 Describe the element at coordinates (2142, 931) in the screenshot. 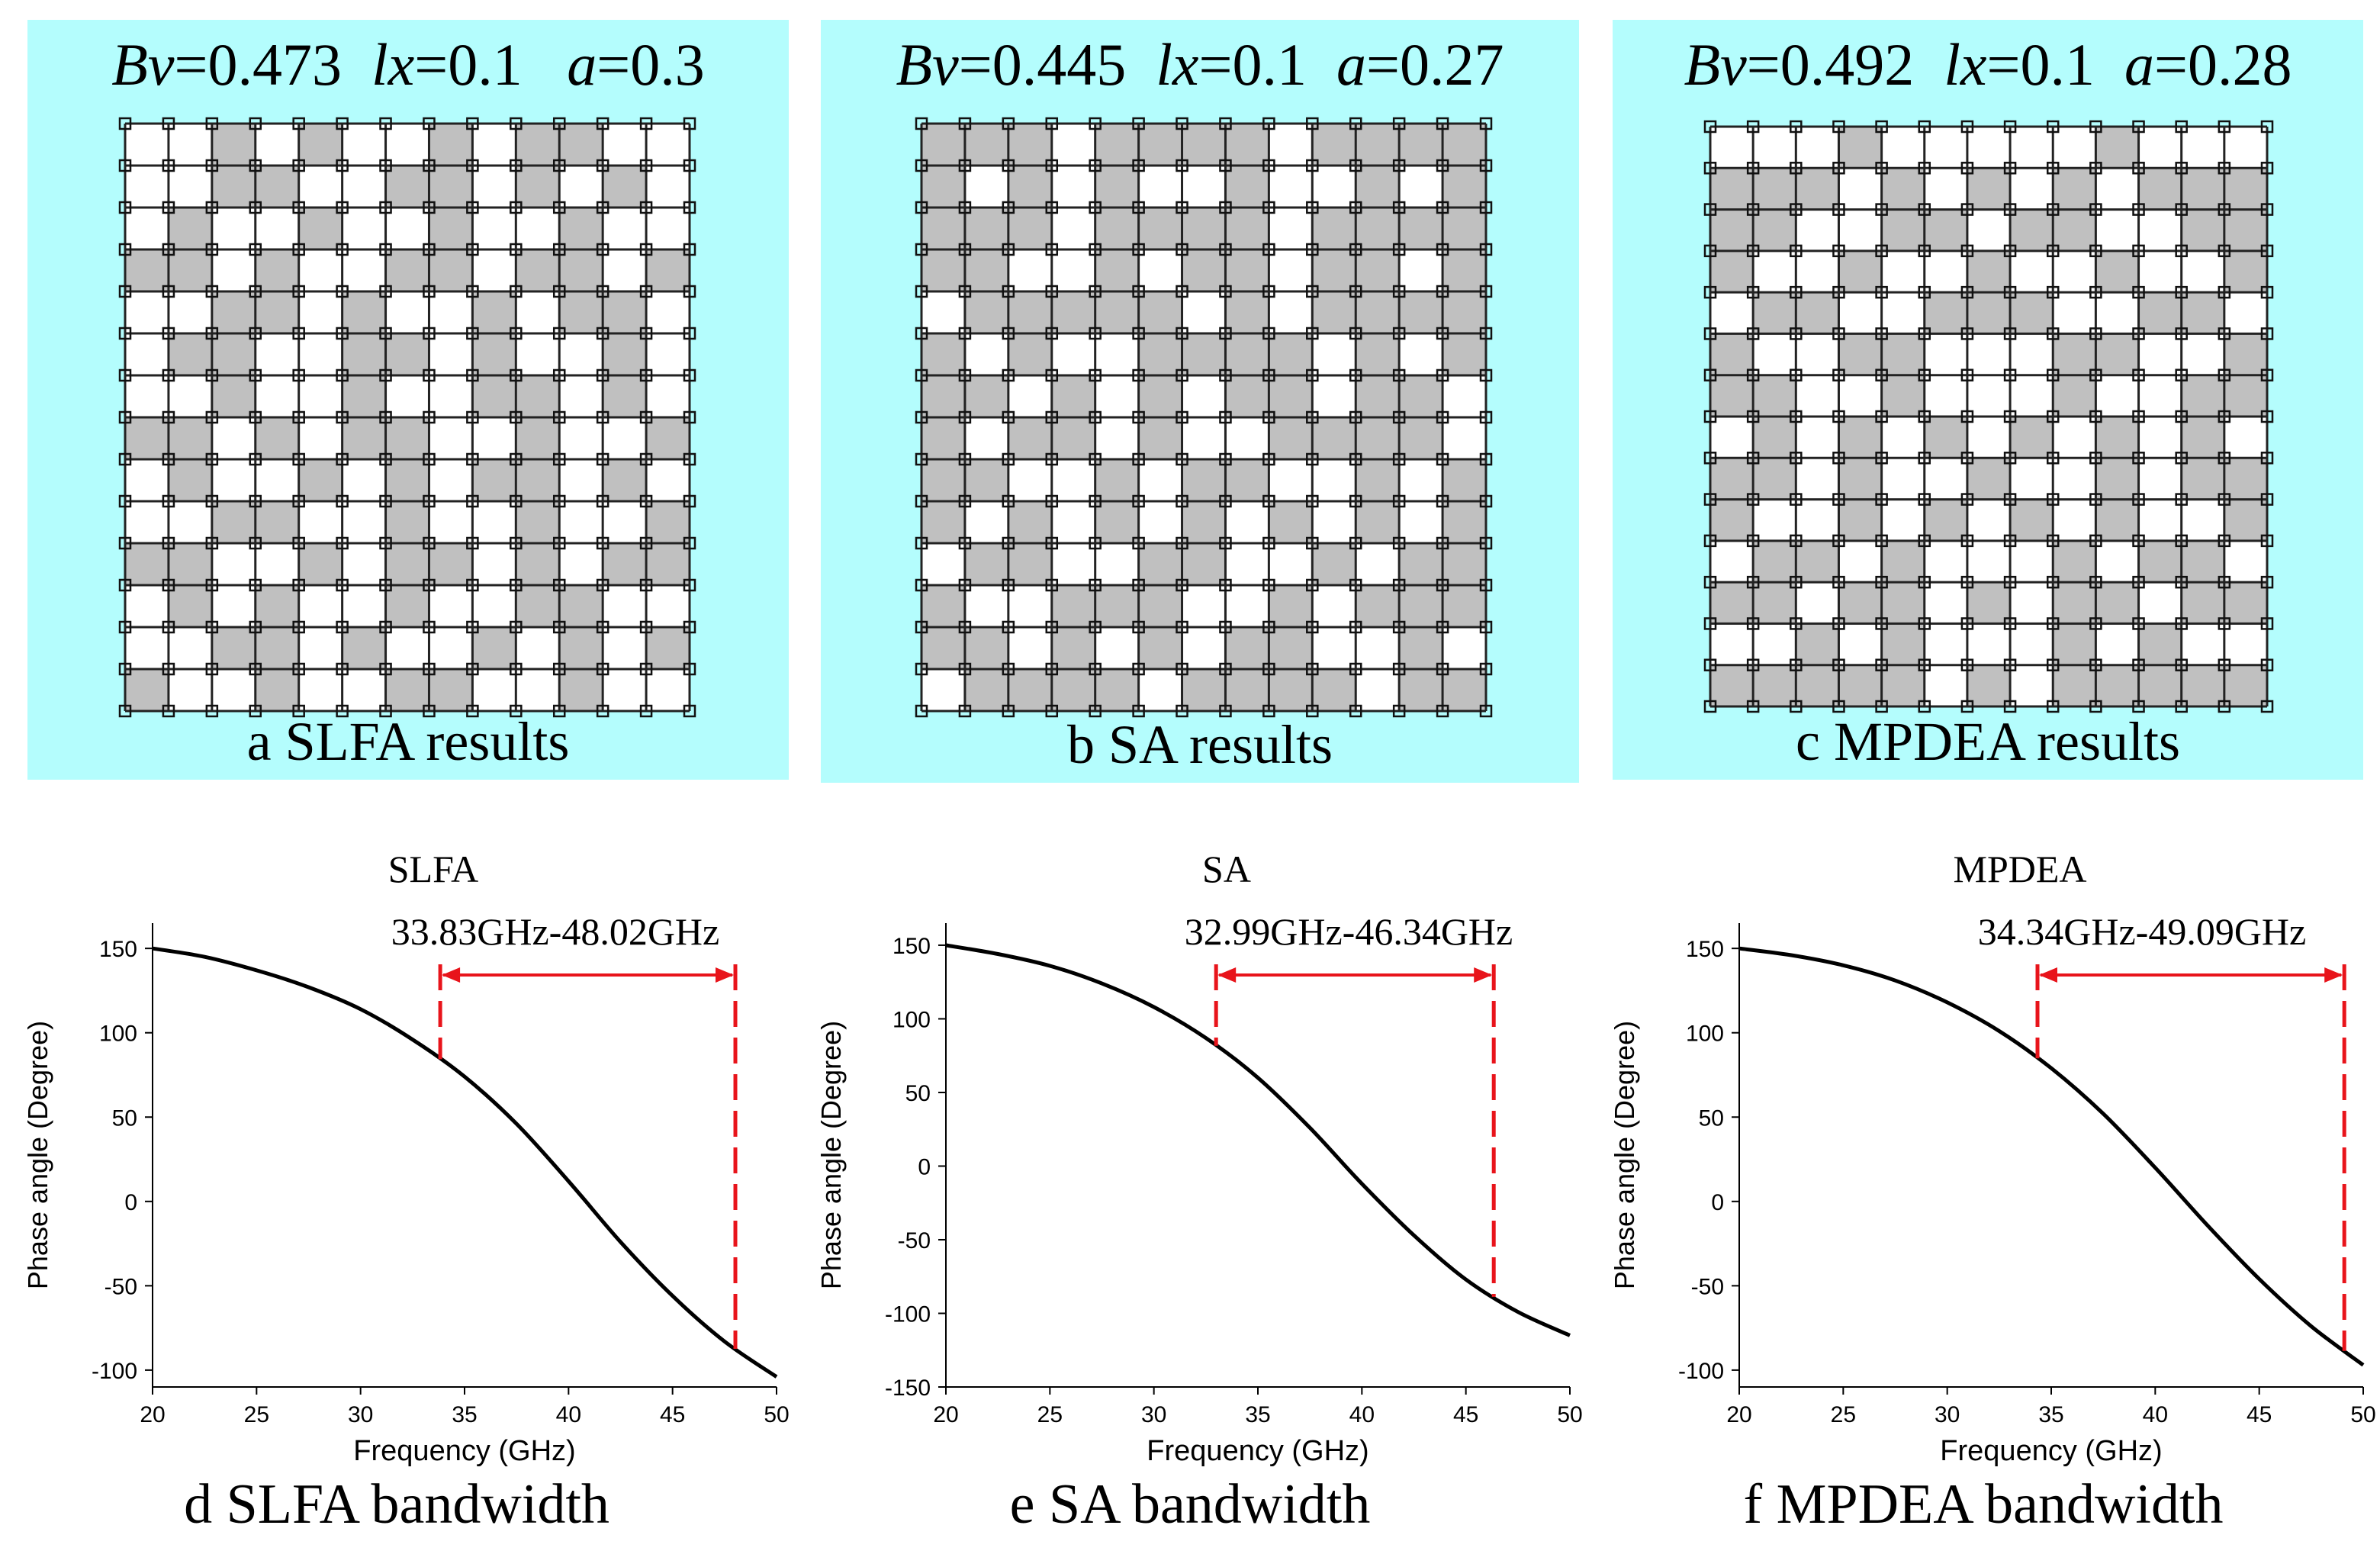

I see `bandwidth-range-label: 34.34GHz-49.09GHz` at that location.